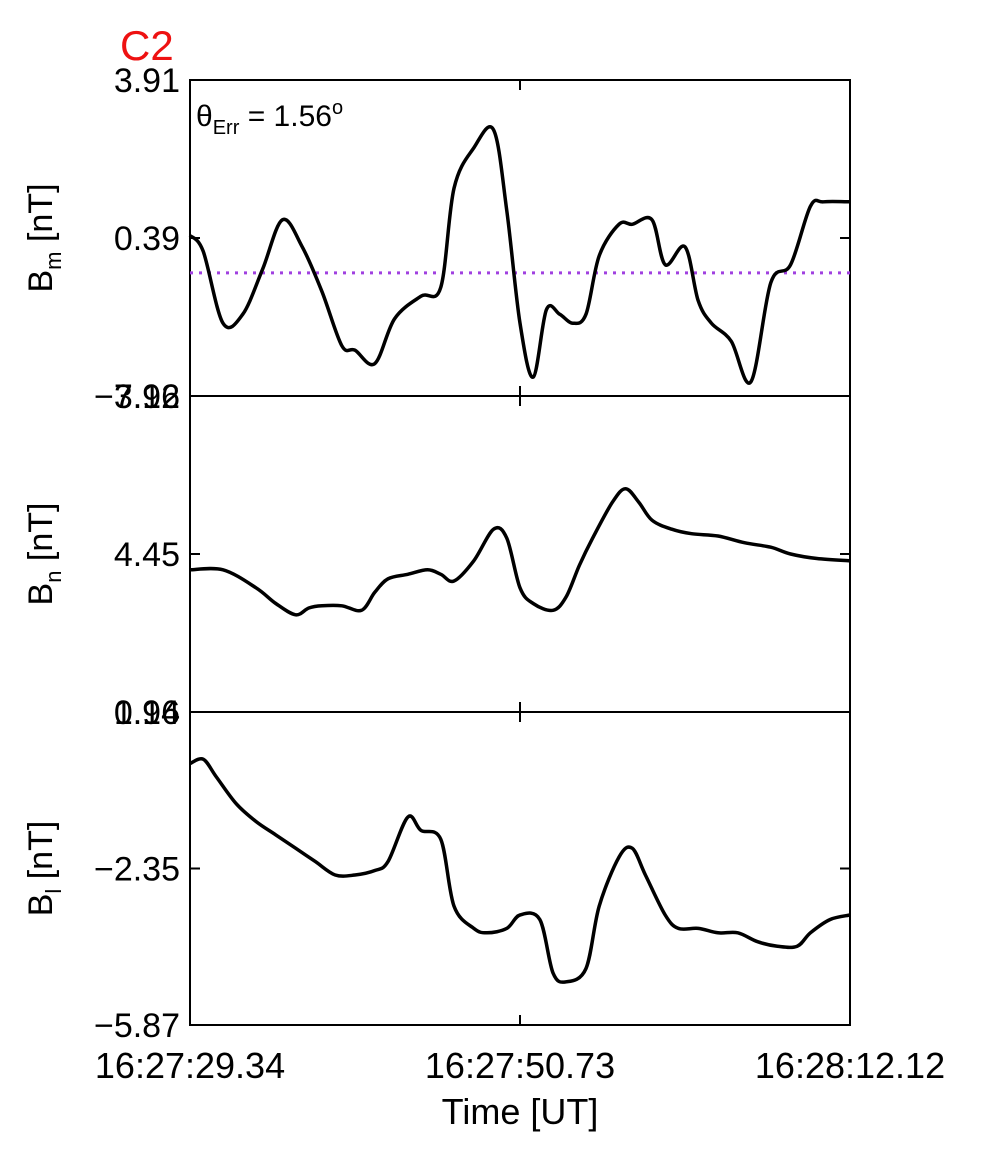  Describe the element at coordinates (137, 870) in the screenshot. I see `y-tick-label: −2.35` at that location.